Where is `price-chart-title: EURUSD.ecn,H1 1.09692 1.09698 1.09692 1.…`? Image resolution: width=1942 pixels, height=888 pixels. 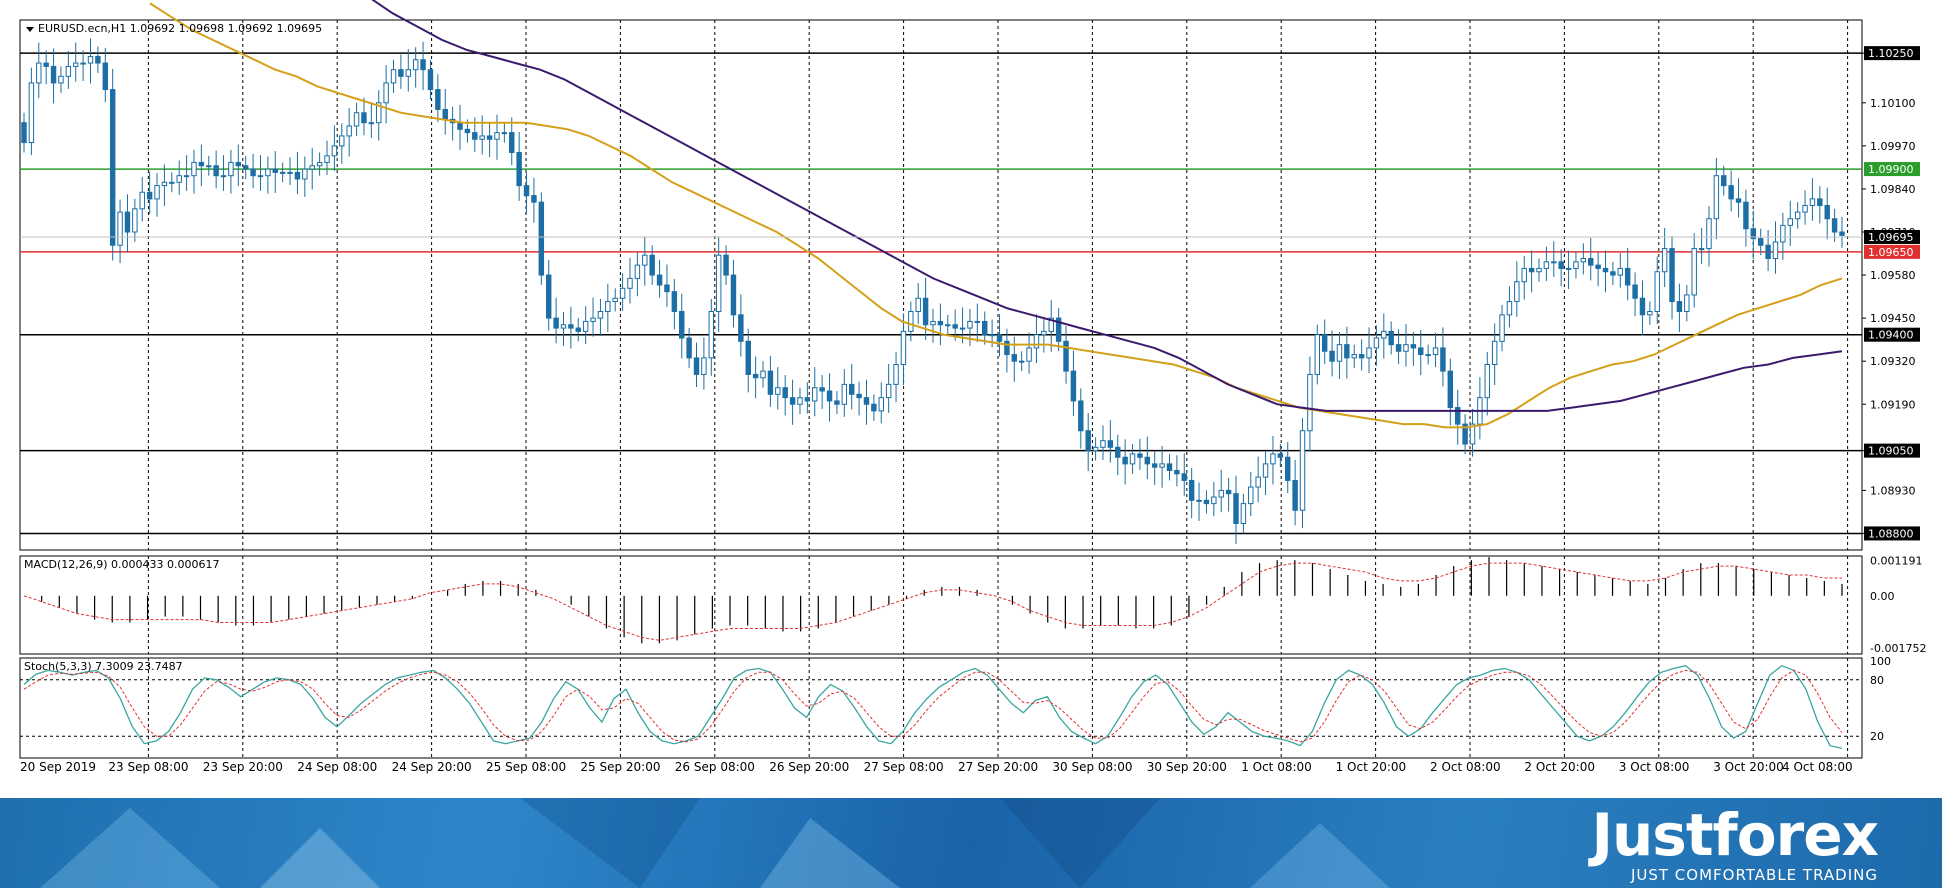 price-chart-title: EURUSD.ecn,H1 1.09692 1.09698 1.09692 1.… is located at coordinates (180, 28).